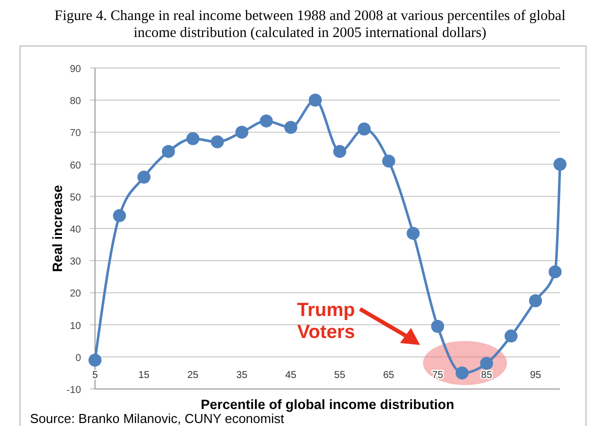 This screenshot has height=426, width=601. Describe the element at coordinates (76, 166) in the screenshot. I see `y-tick-label: 60` at that location.